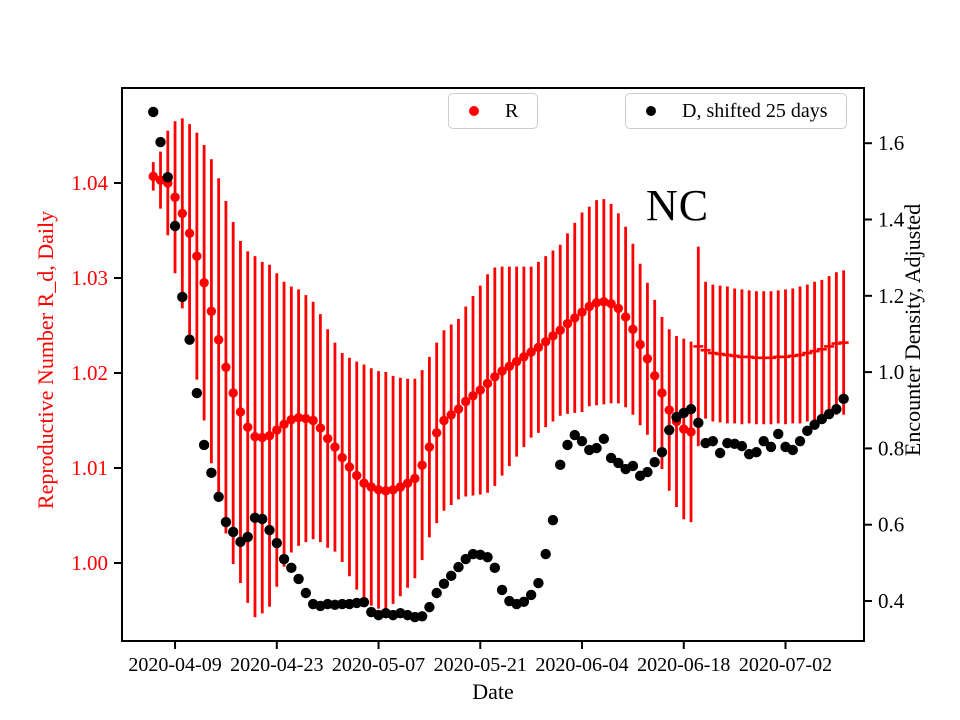  Describe the element at coordinates (174, 665) in the screenshot. I see `x-tick-label: 2020-04-09` at that location.